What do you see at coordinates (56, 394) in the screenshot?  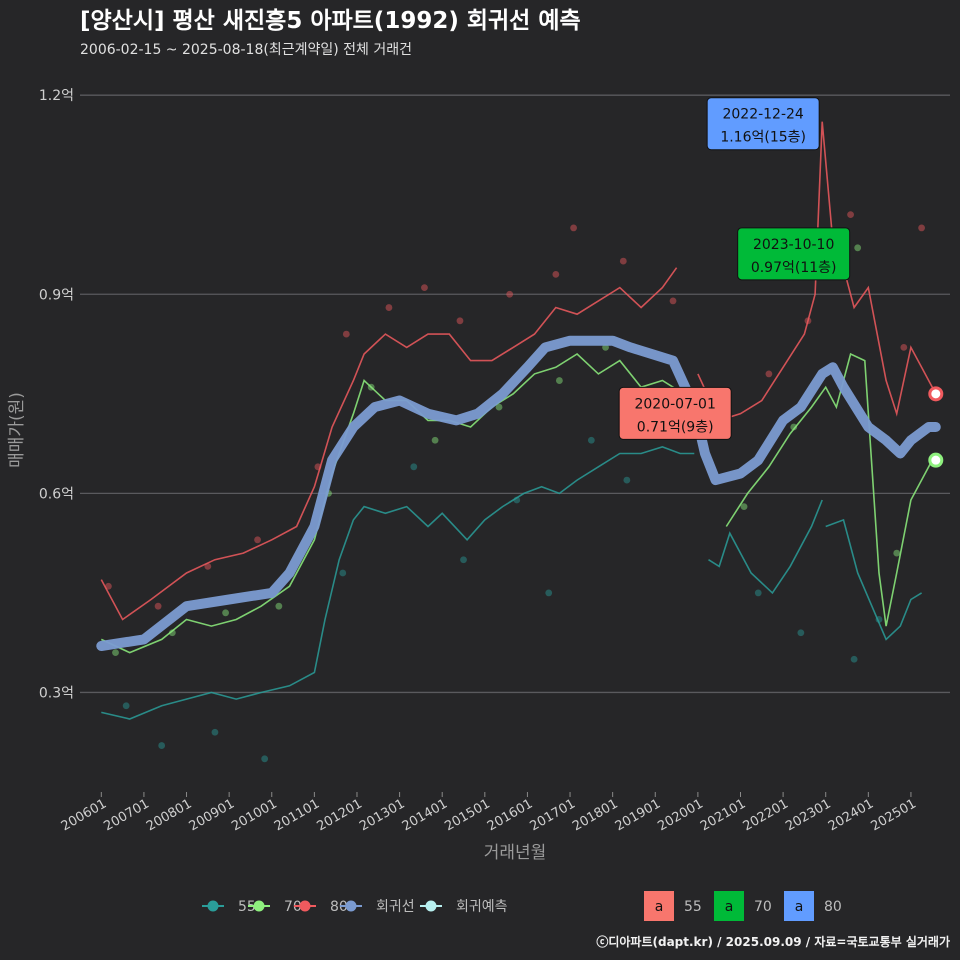 I see `y-axis: 0.3억 0.6억 0.9억 1.2억` at bounding box center [56, 394].